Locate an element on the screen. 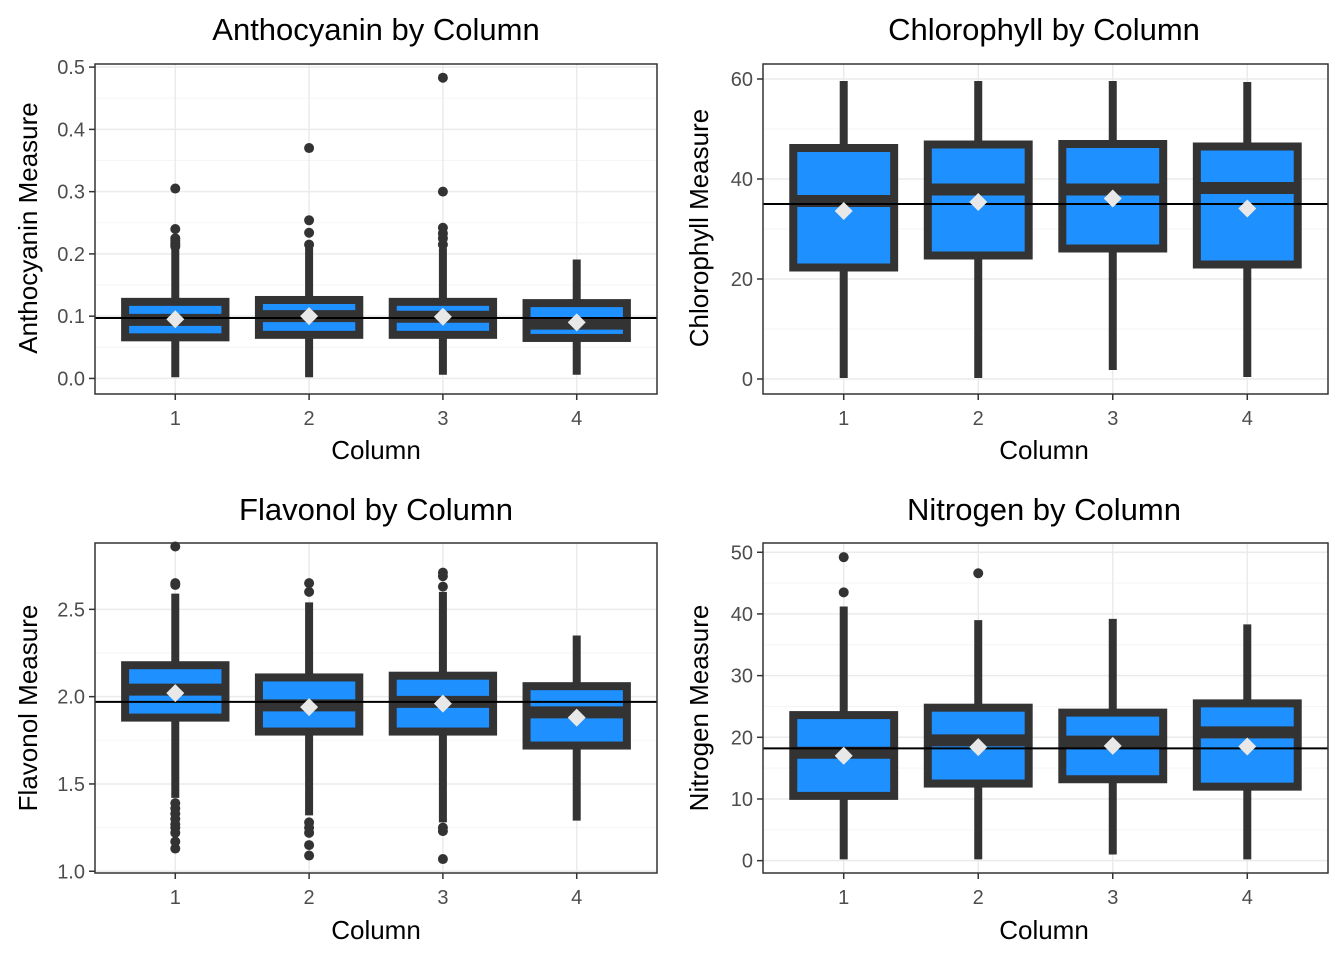 The image size is (1344, 960). y-axis-label: Anthocyanin Measure is located at coordinates (28, 227).